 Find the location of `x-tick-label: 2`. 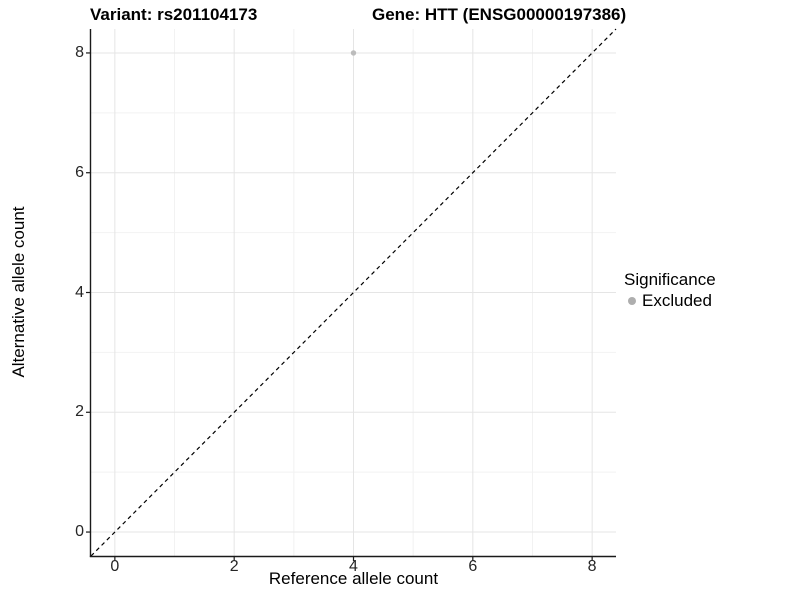

x-tick-label: 2 is located at coordinates (234, 566).